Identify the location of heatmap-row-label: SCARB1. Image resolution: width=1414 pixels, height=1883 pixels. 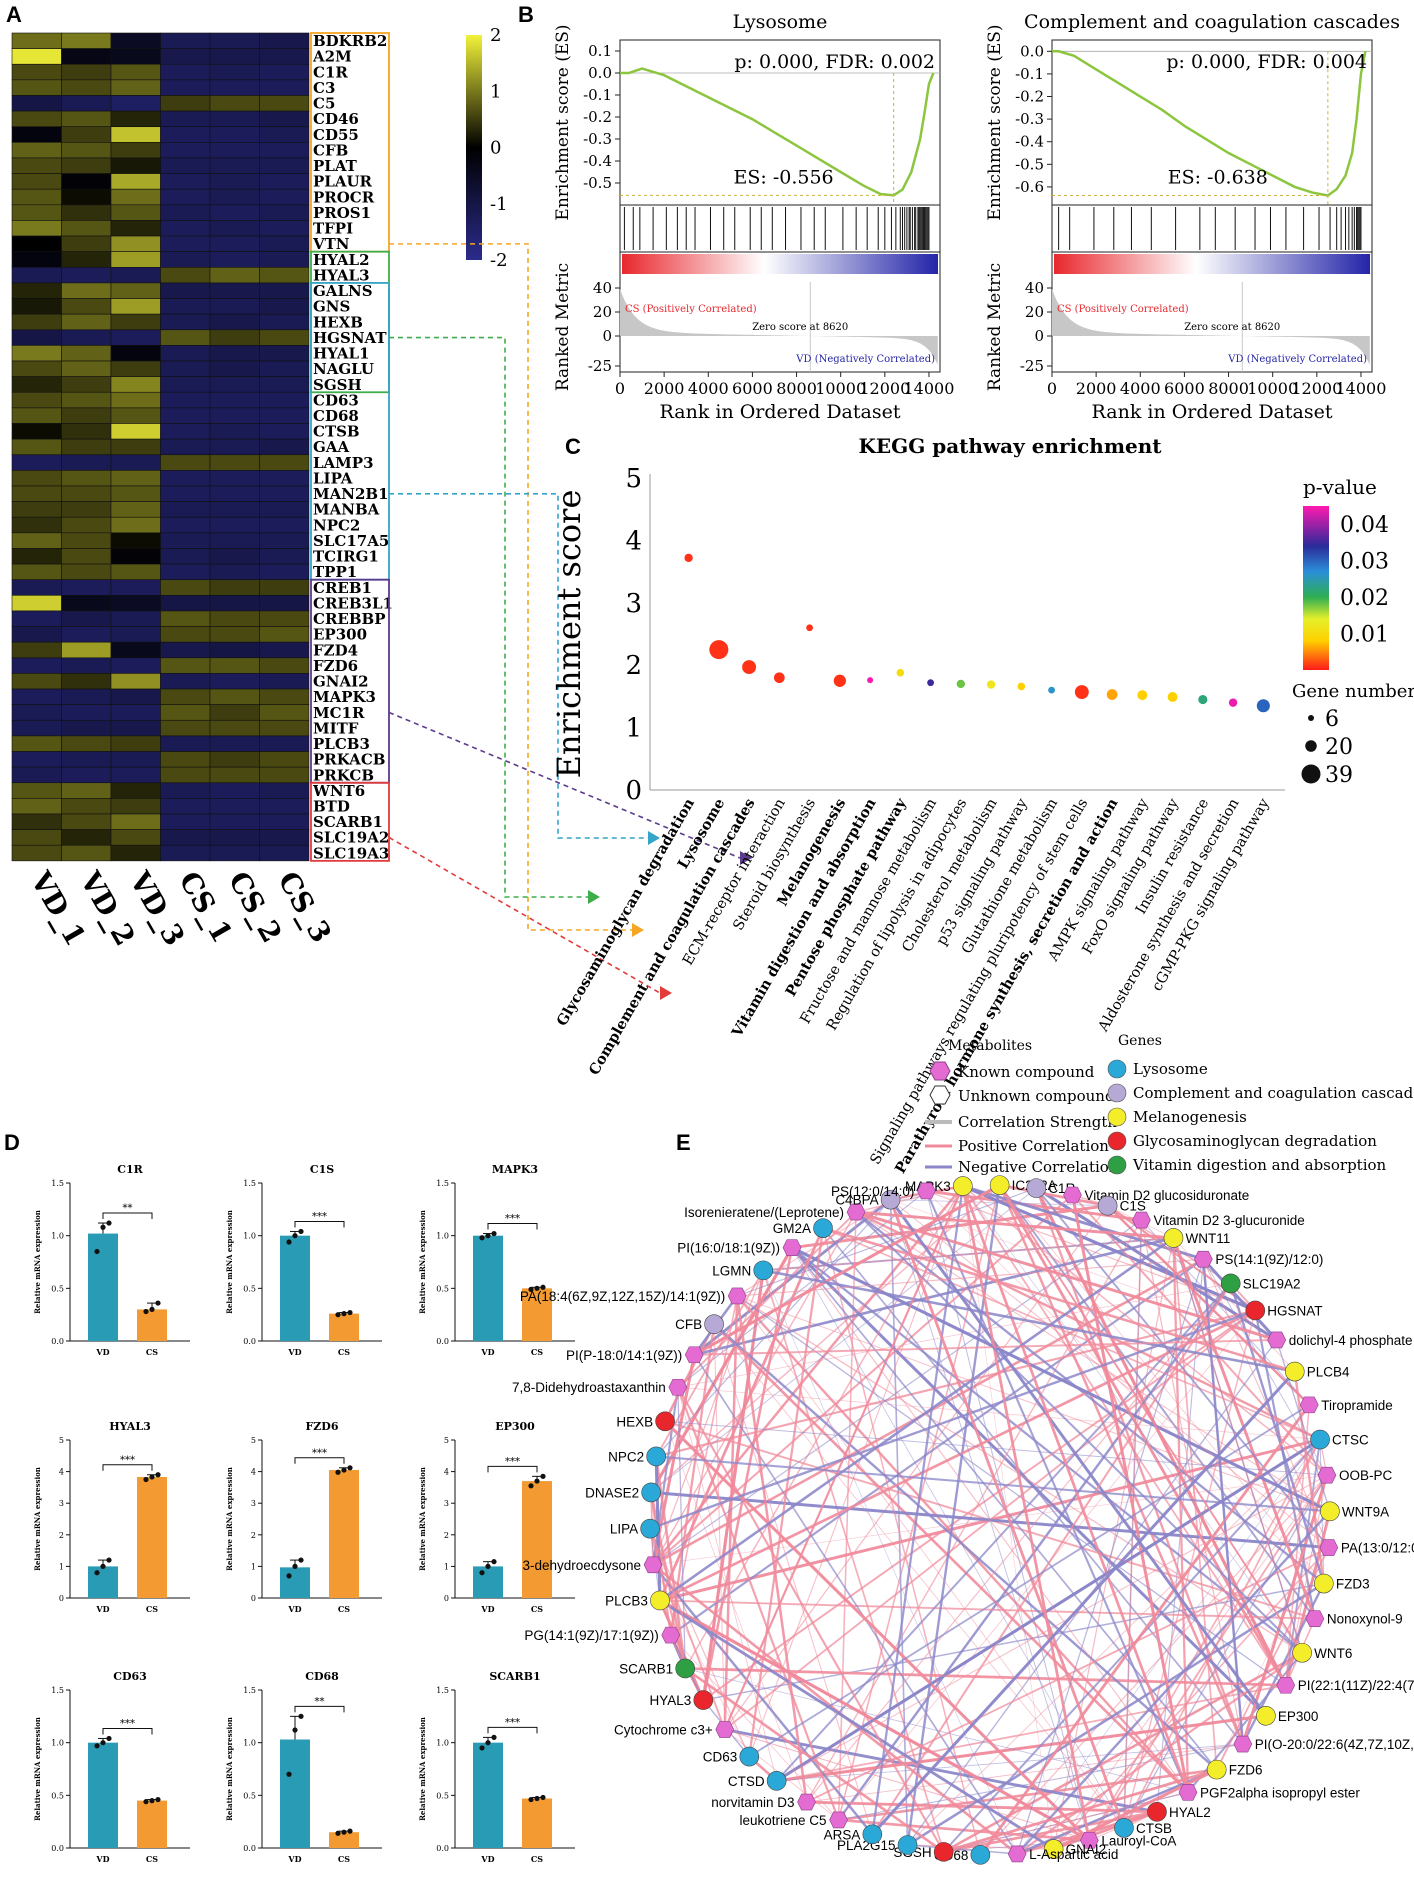
(348, 822).